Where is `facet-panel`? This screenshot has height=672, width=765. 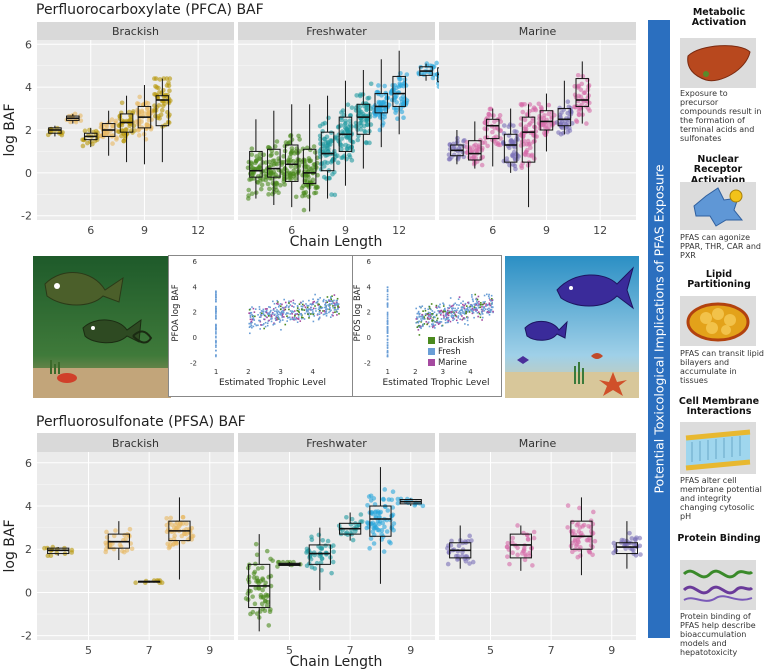
facet-panel is located at coordinates (537, 546).